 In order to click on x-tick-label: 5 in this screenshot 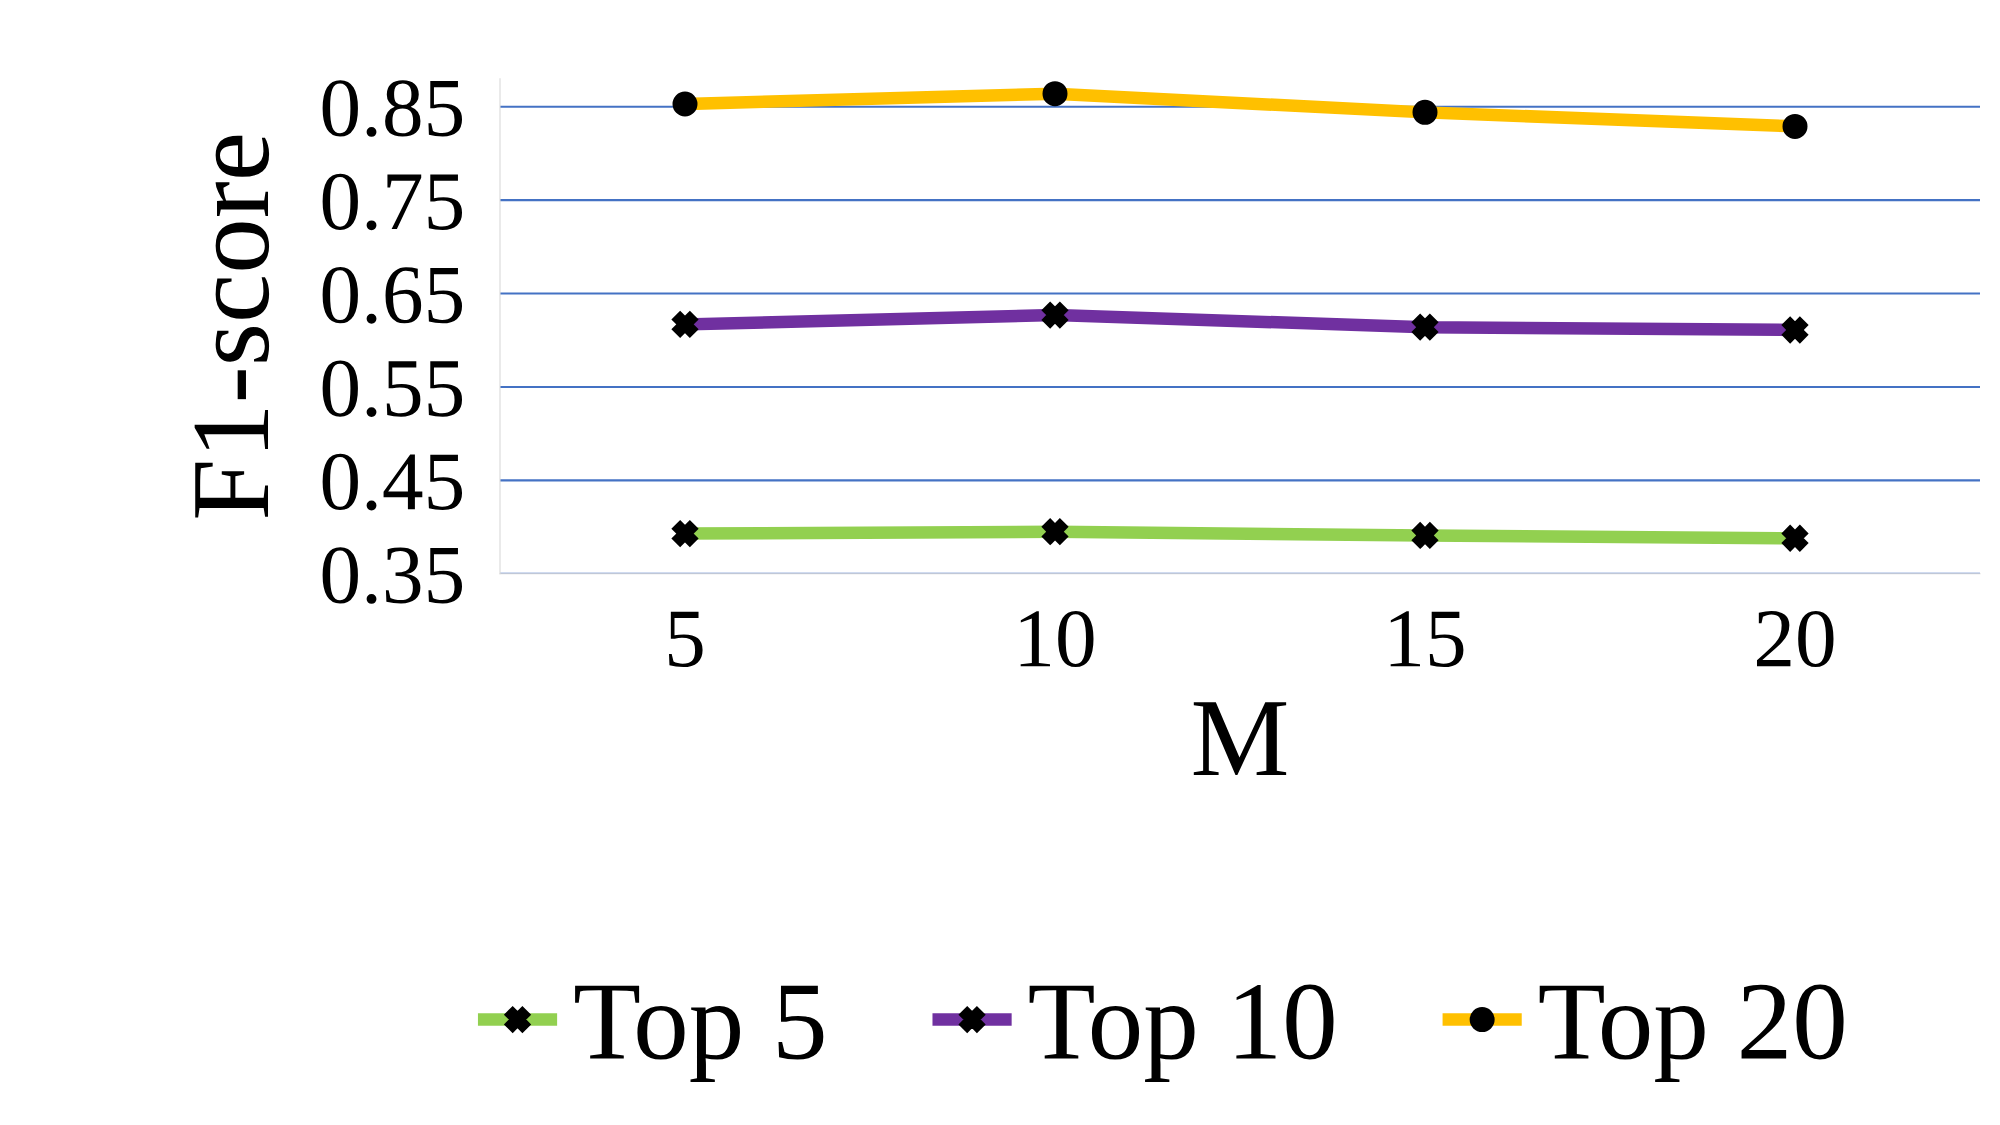, I will do `click(686, 639)`.